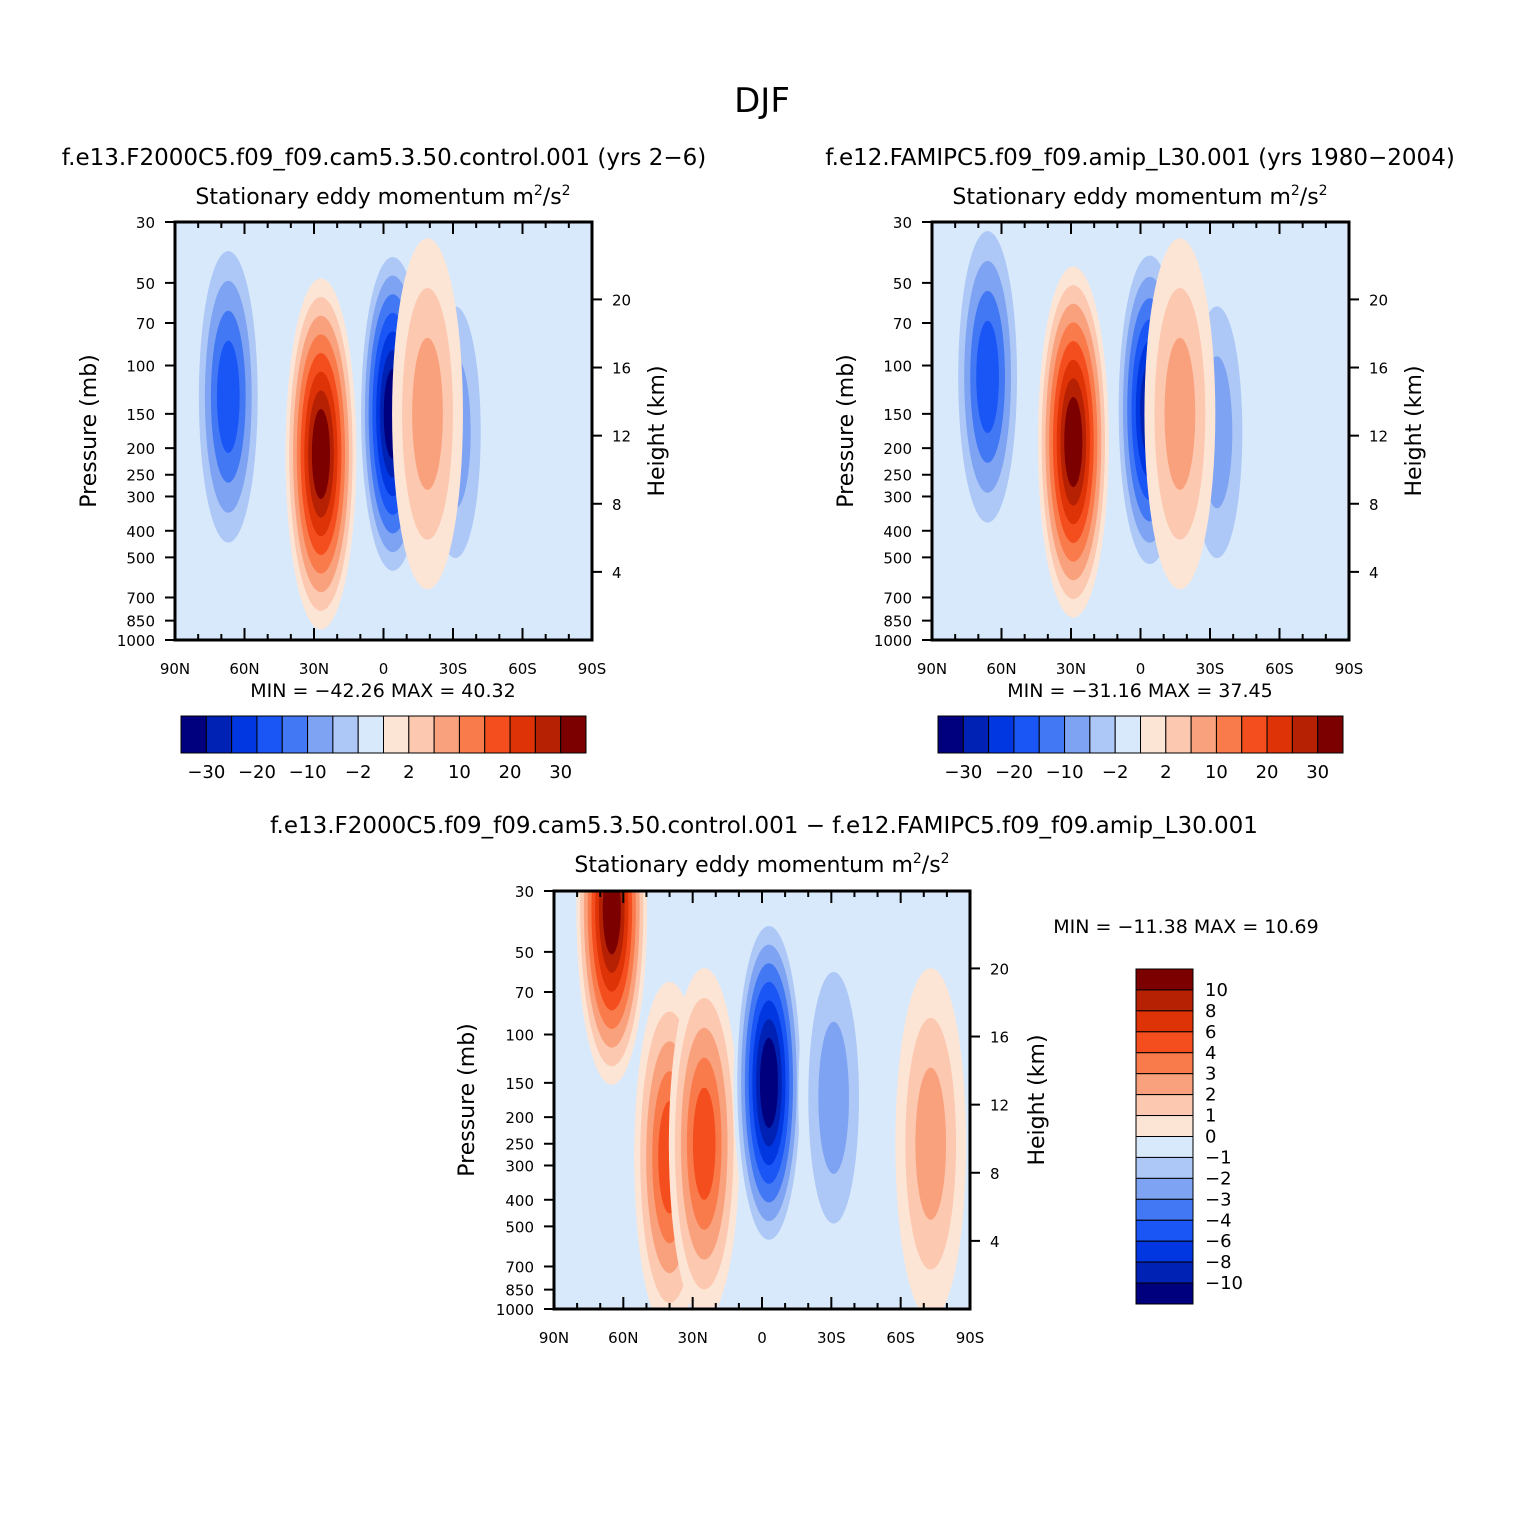  I want to click on y-tick-label: 100, so click(897, 367).